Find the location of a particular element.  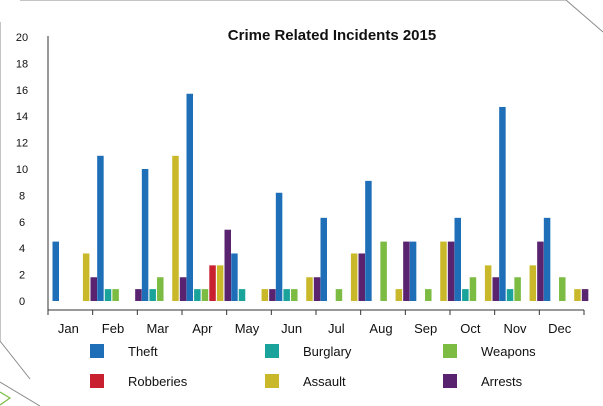

bar-theft-feb is located at coordinates (100, 228).